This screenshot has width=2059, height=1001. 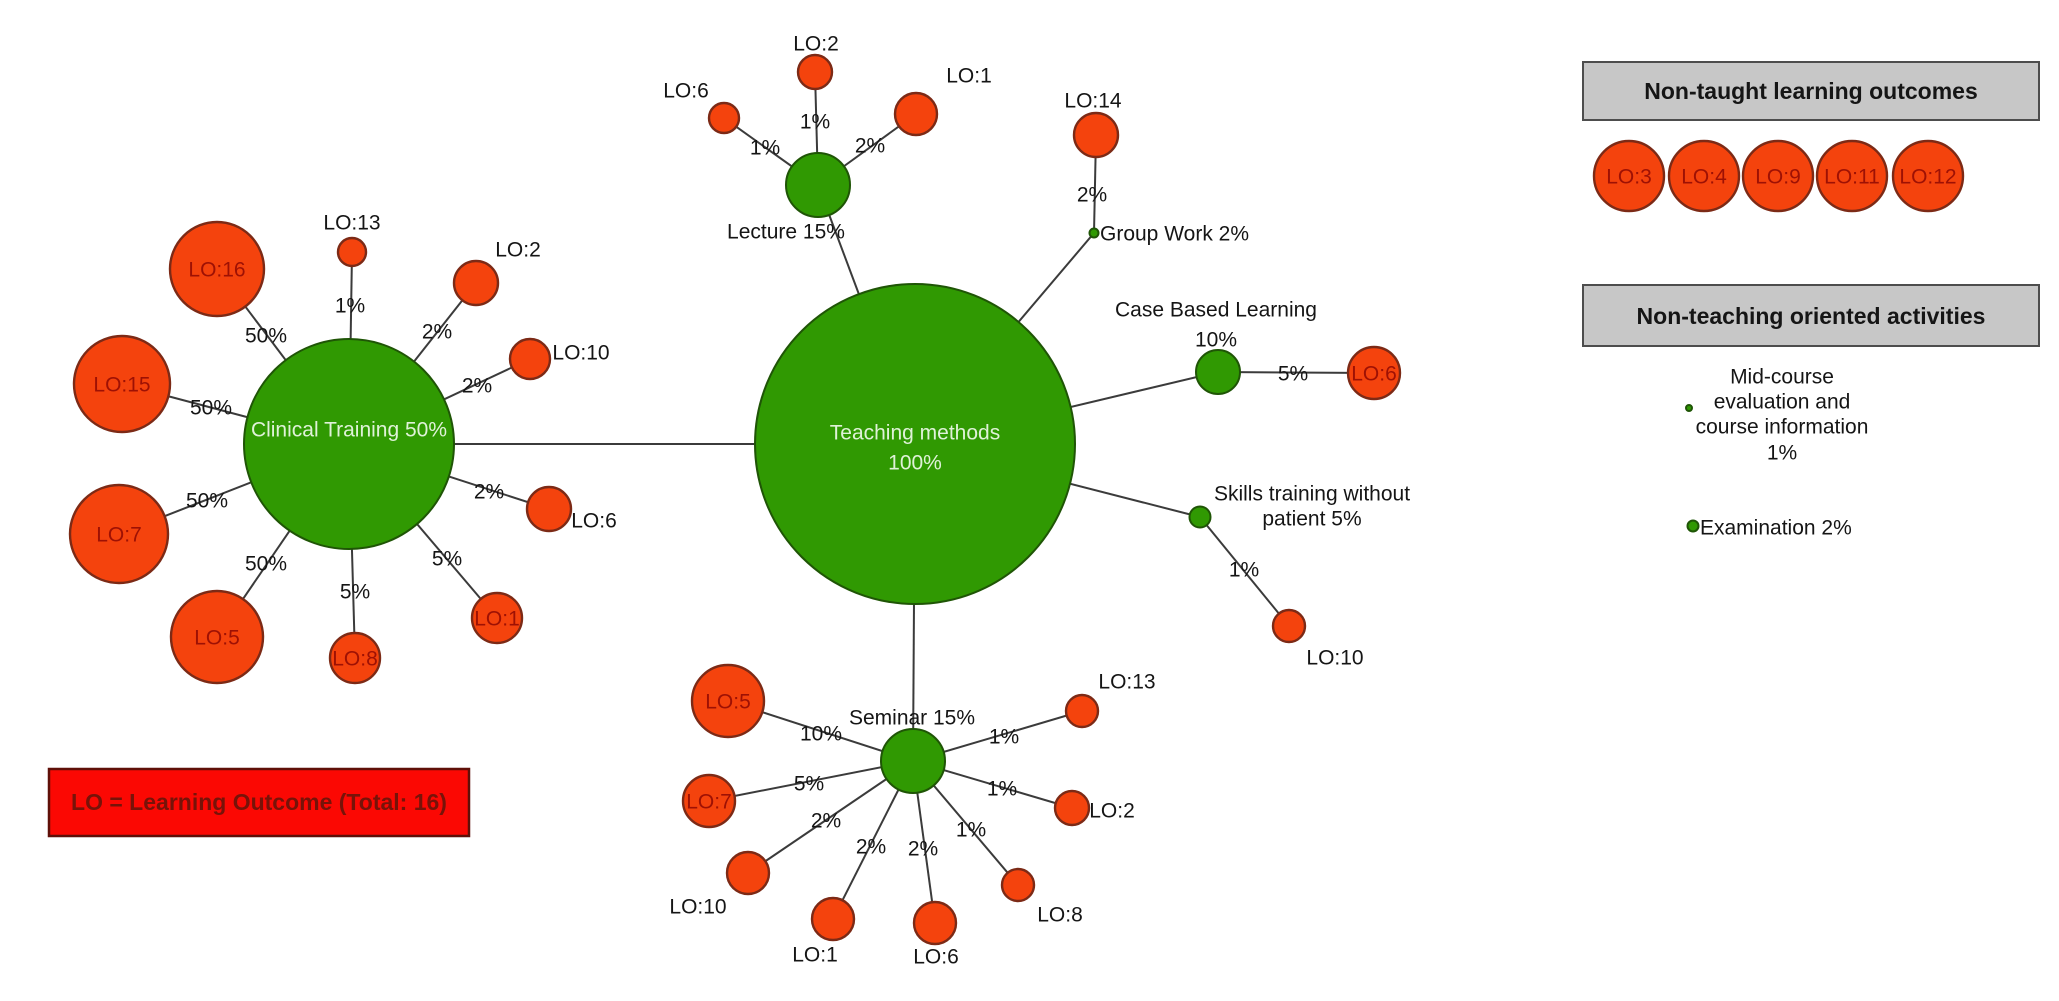 What do you see at coordinates (349, 429) in the screenshot?
I see `svg-text: Clinical Training 50%` at bounding box center [349, 429].